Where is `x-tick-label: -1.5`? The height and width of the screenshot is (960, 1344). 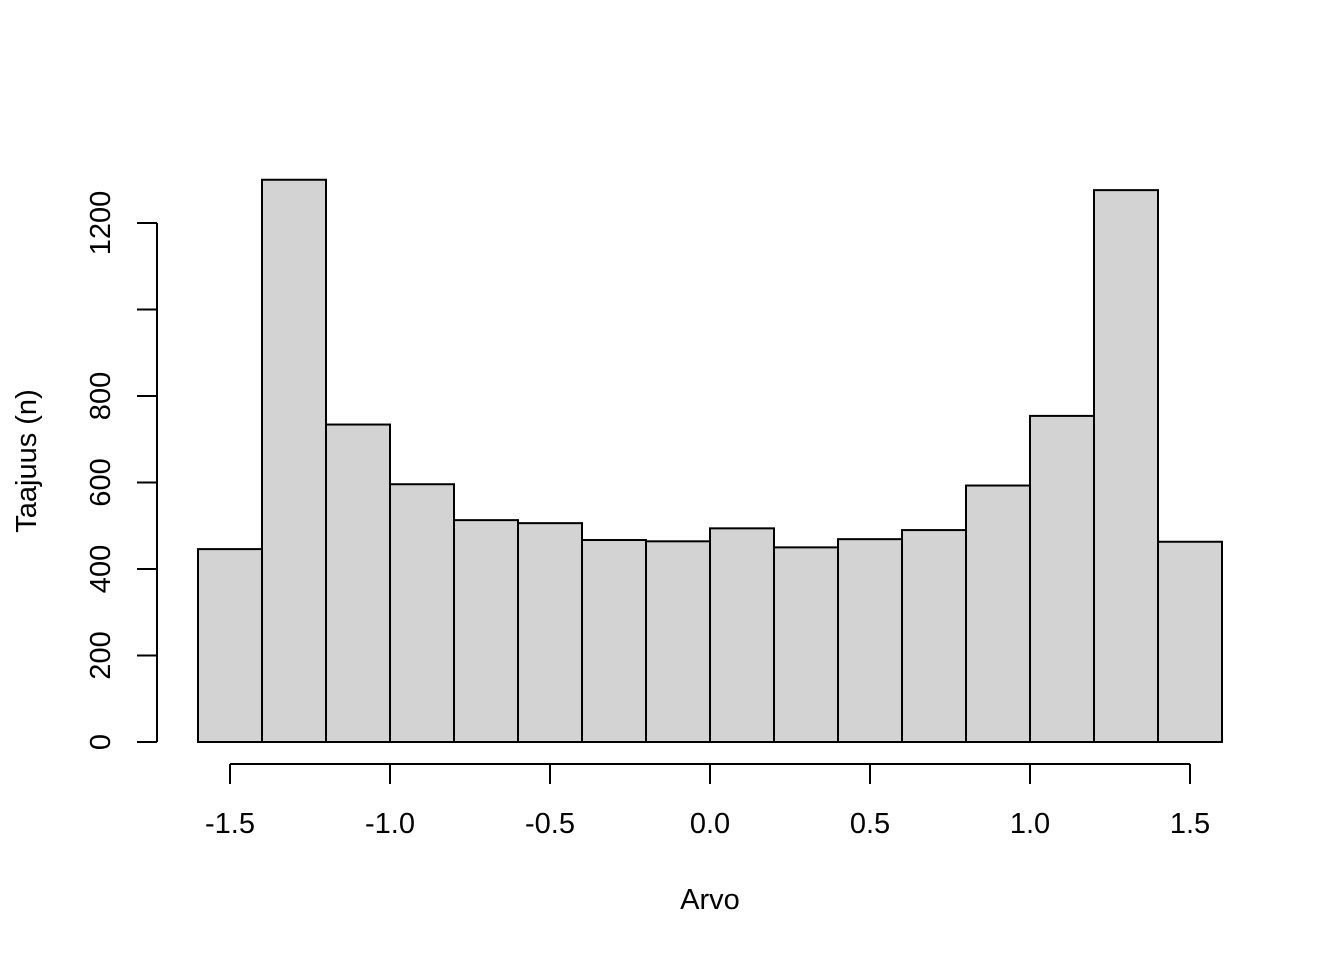
x-tick-label: -1.5 is located at coordinates (230, 824).